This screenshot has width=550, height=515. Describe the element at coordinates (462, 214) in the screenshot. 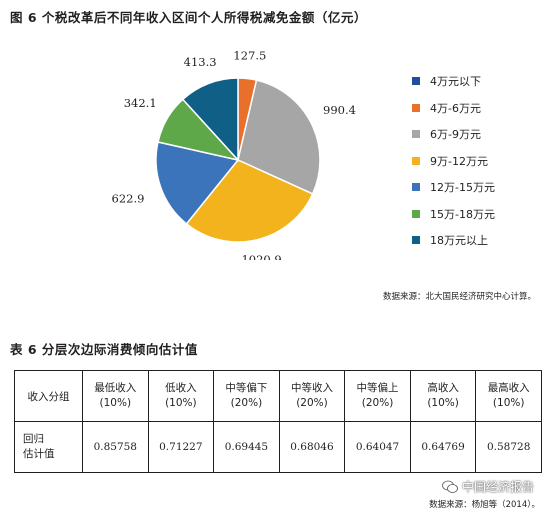

I see `legend-label: 15万-18万元` at that location.